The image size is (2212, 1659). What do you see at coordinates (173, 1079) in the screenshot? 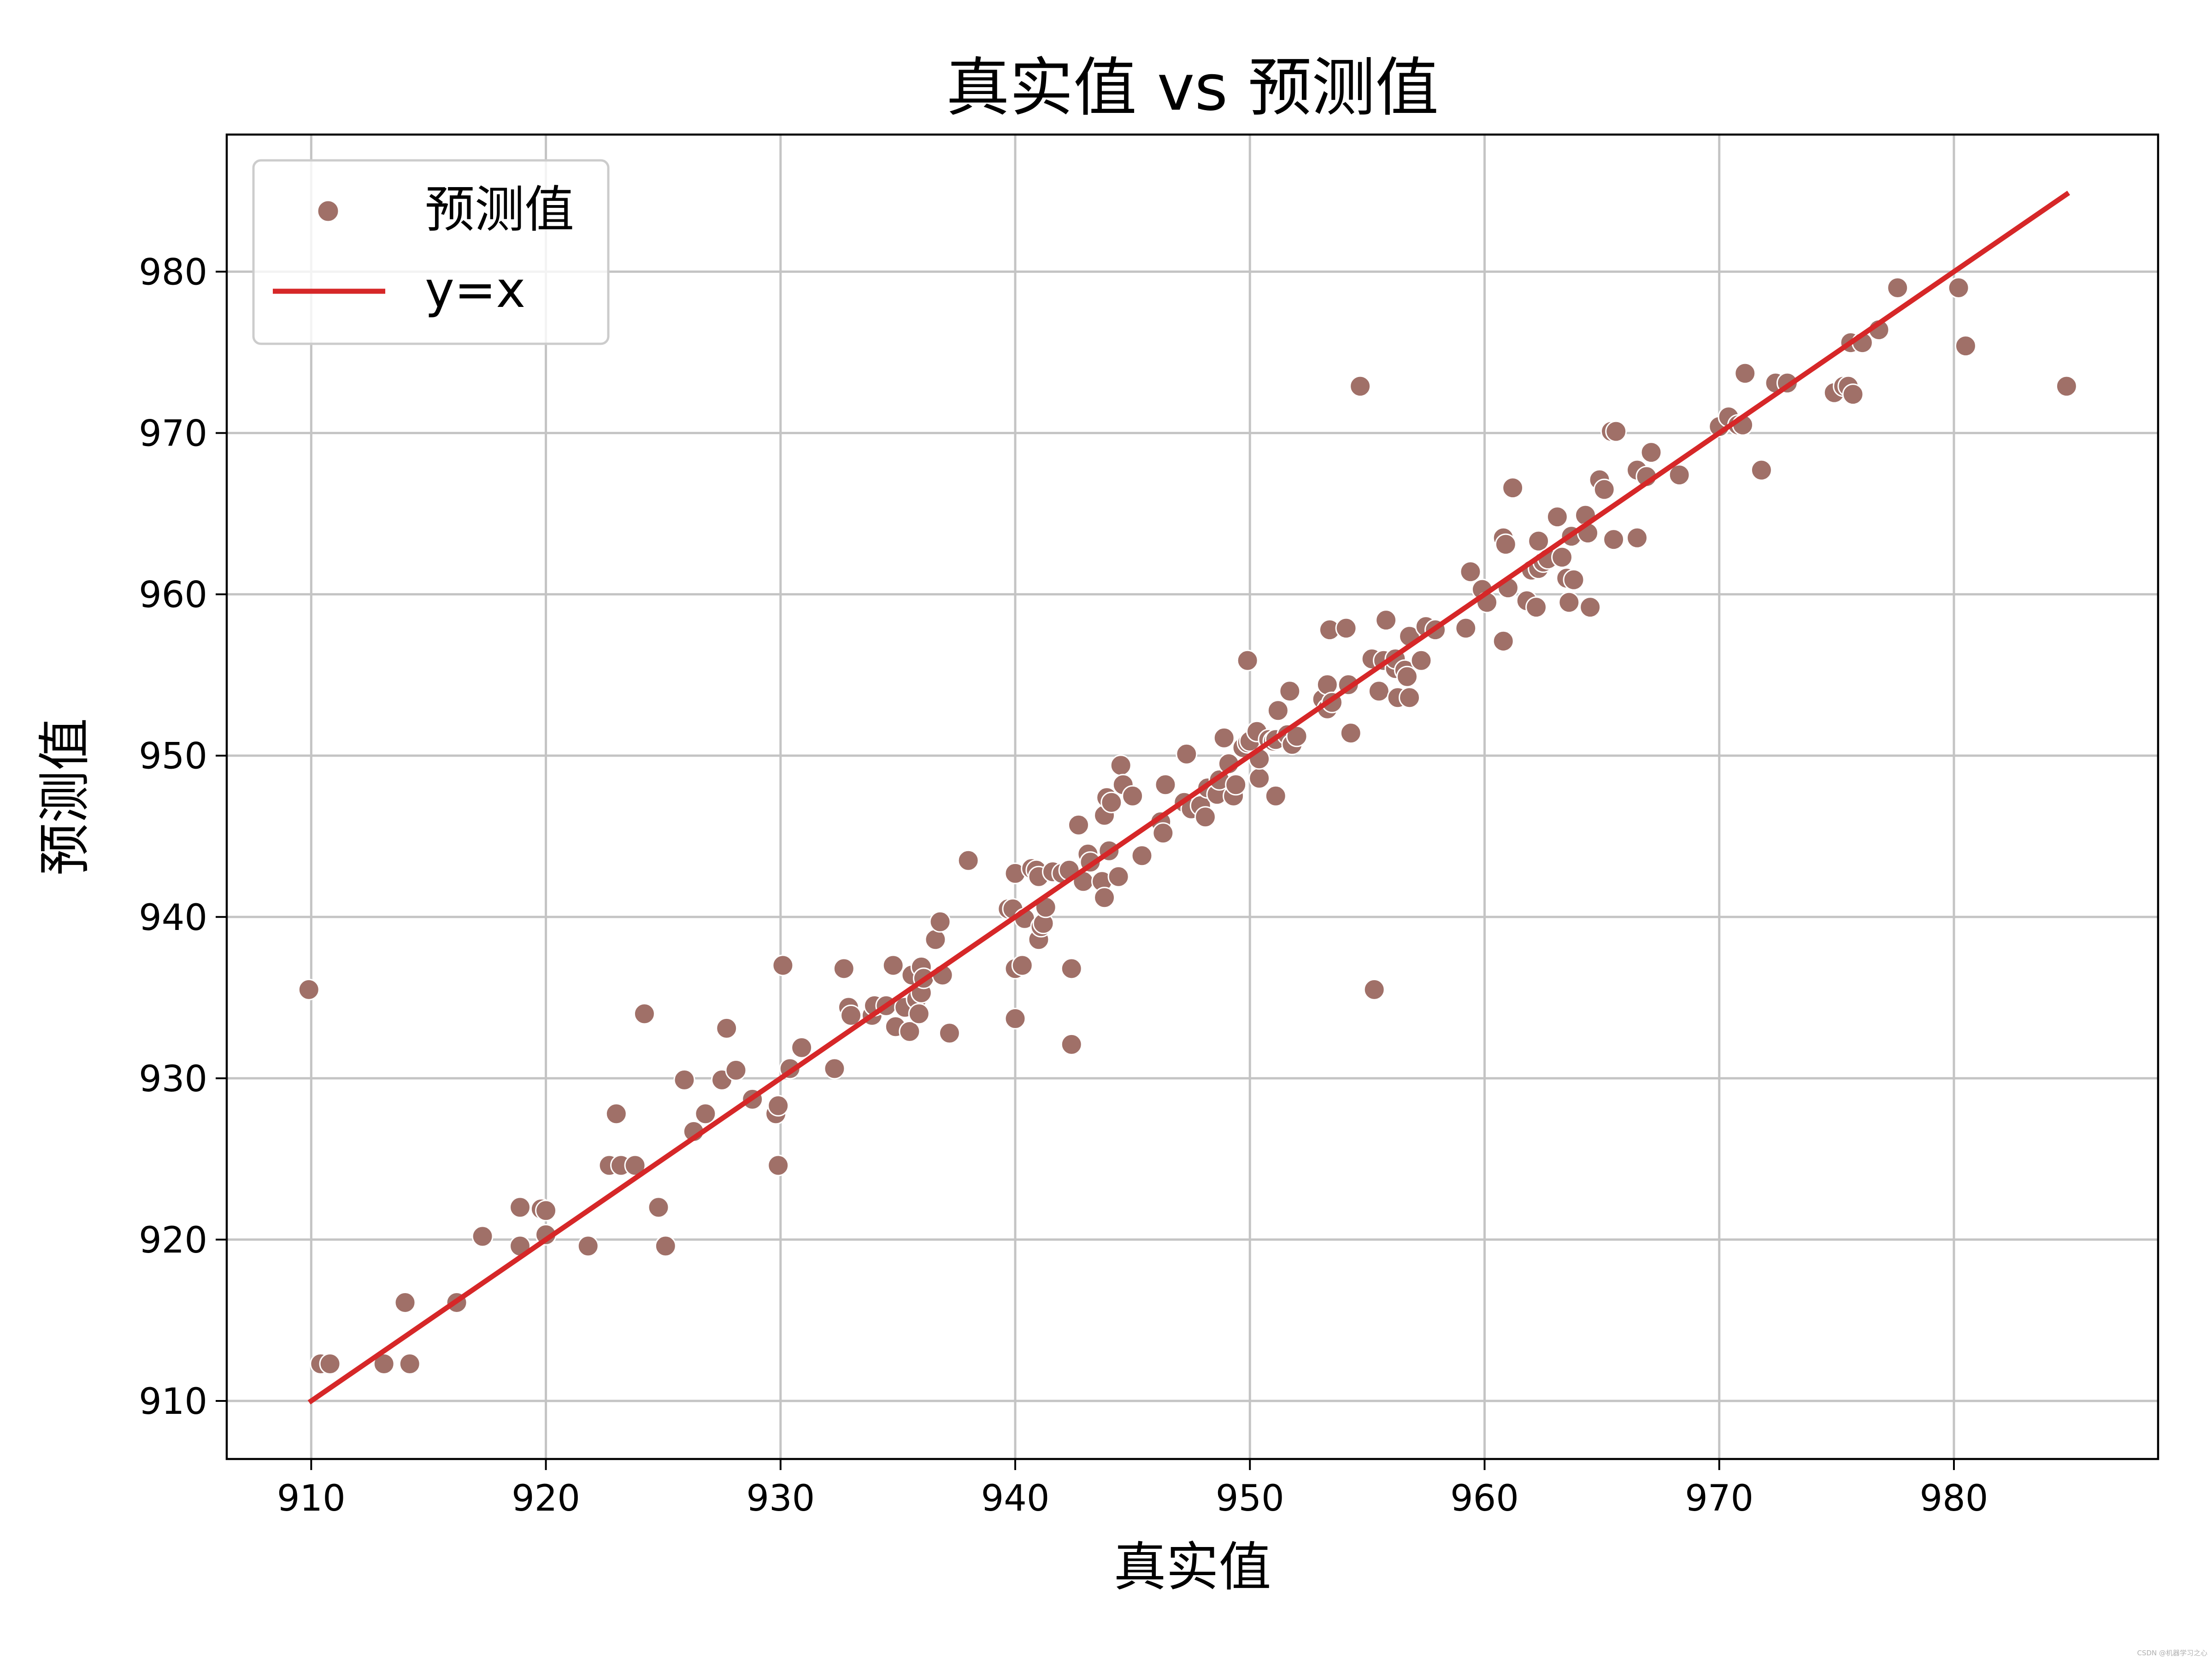
I see `y-tick-label: 930` at bounding box center [173, 1079].